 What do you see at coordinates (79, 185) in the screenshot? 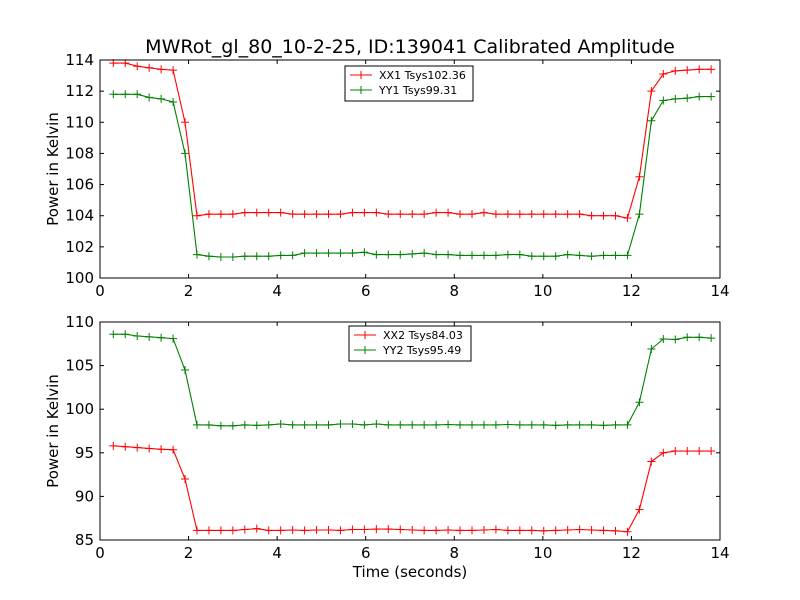
I see `y-tick-label: 106` at bounding box center [79, 185].